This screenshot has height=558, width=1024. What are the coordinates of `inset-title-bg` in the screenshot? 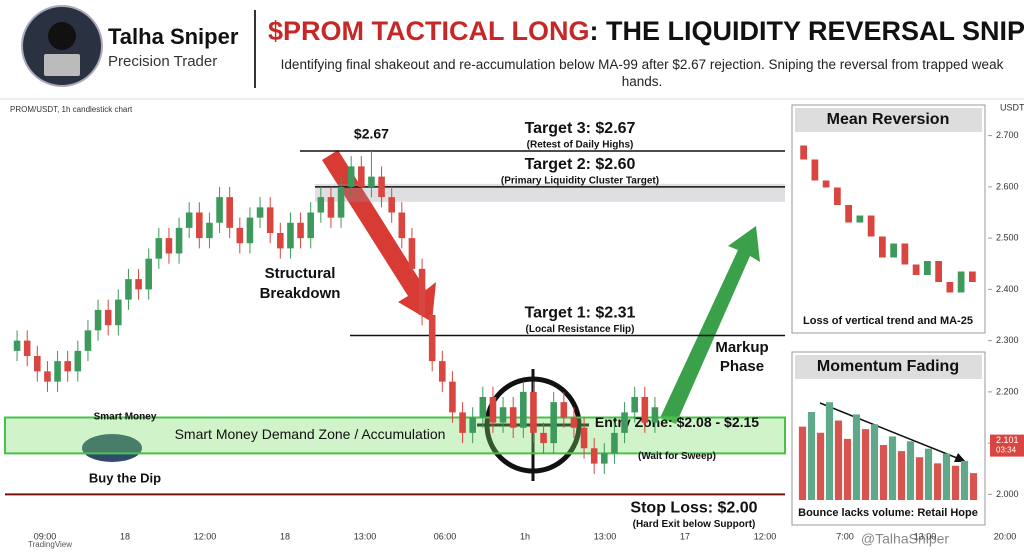 It's located at (888, 120).